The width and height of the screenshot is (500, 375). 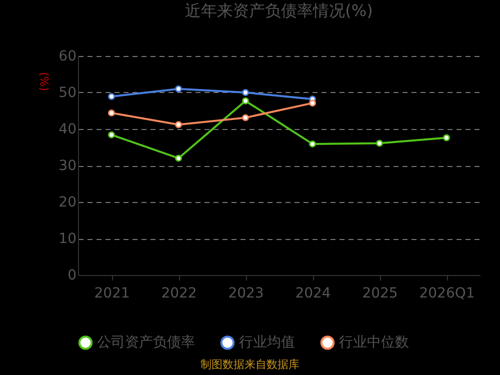 What do you see at coordinates (179, 294) in the screenshot?
I see `x-tick-label: 2022` at bounding box center [179, 294].